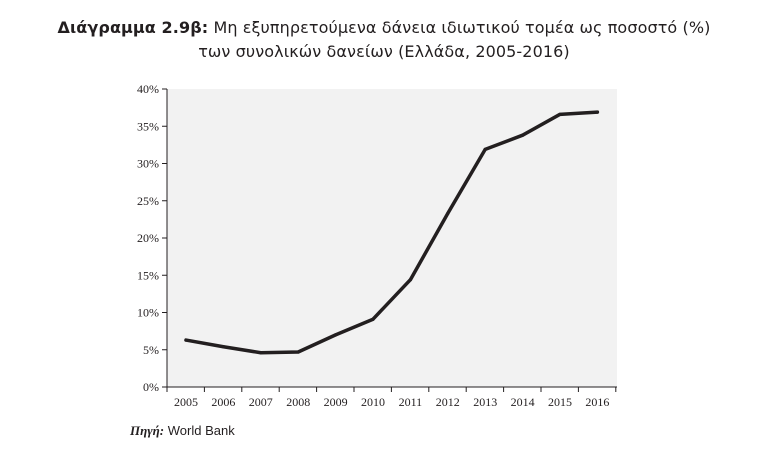  I want to click on x-tick-label: 2008, so click(298, 402).